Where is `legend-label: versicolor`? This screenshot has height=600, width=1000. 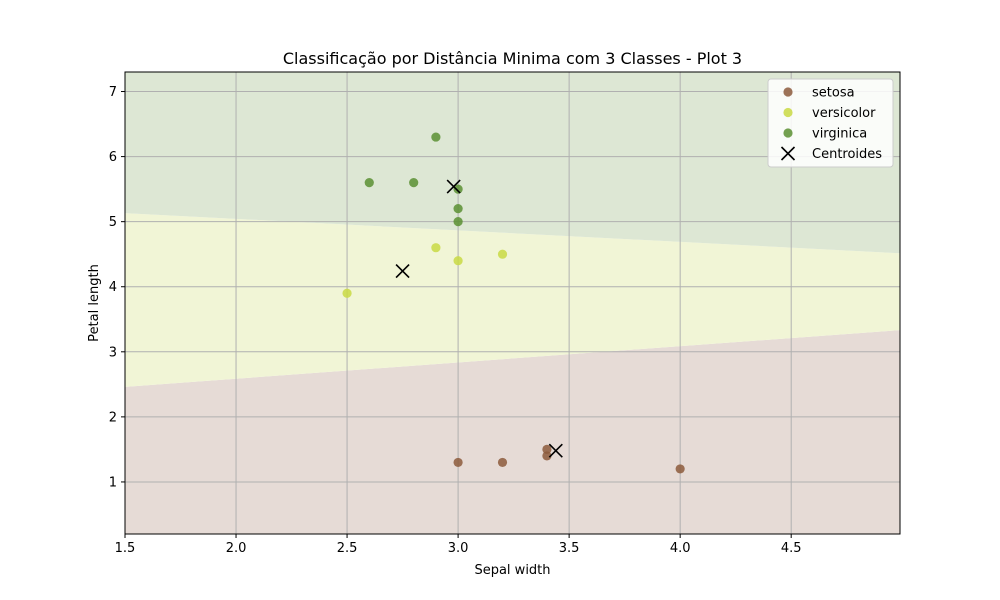
legend-label: versicolor is located at coordinates (844, 113).